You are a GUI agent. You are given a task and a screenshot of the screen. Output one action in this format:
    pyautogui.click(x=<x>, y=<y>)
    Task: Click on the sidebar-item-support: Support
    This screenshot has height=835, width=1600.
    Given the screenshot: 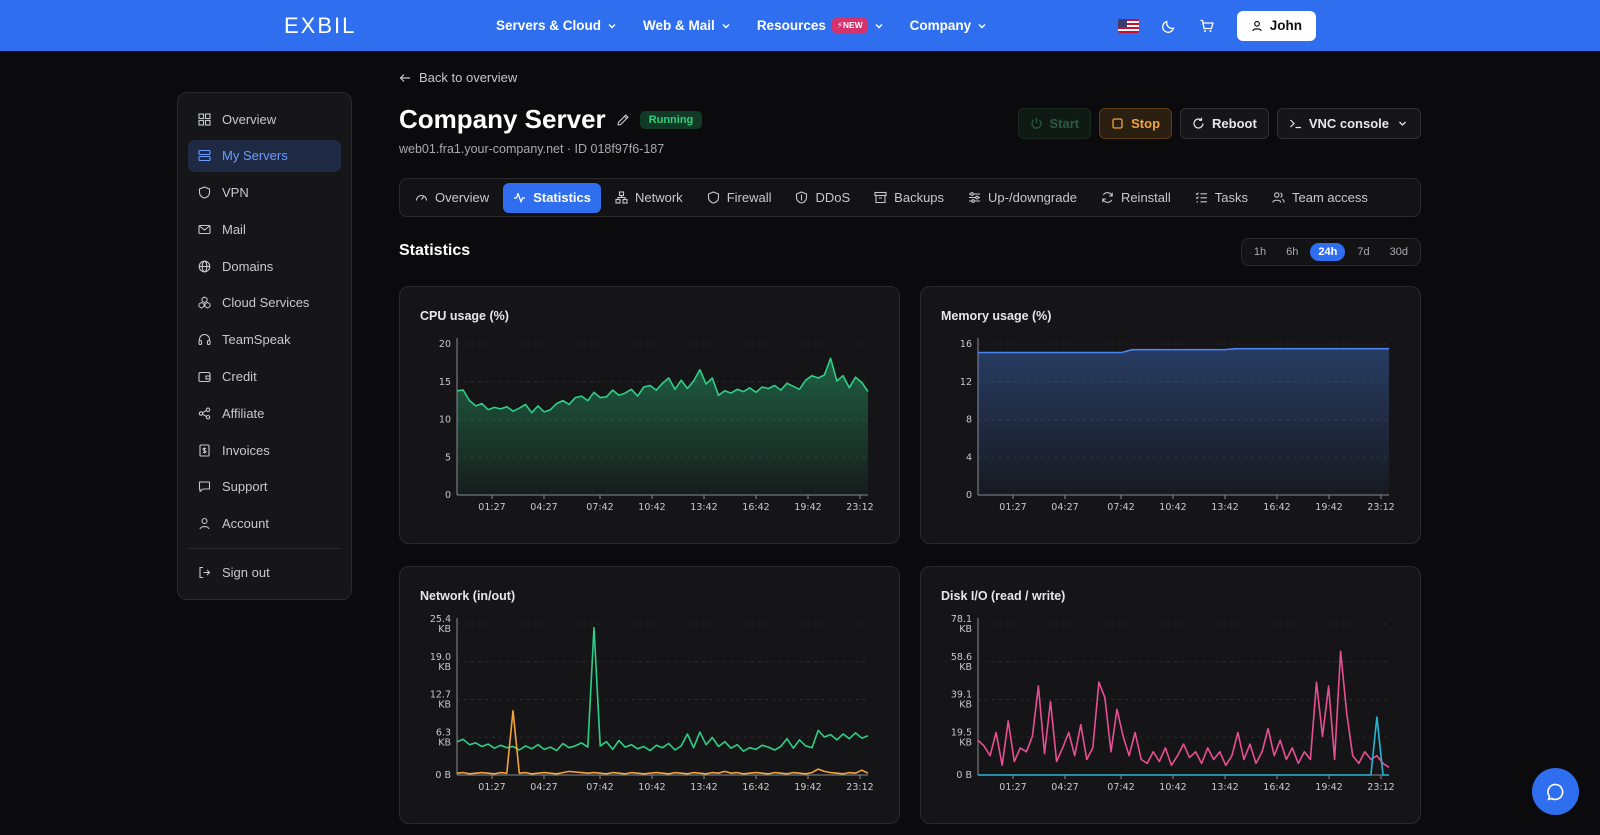 What is the action you would take?
    pyautogui.click(x=264, y=487)
    